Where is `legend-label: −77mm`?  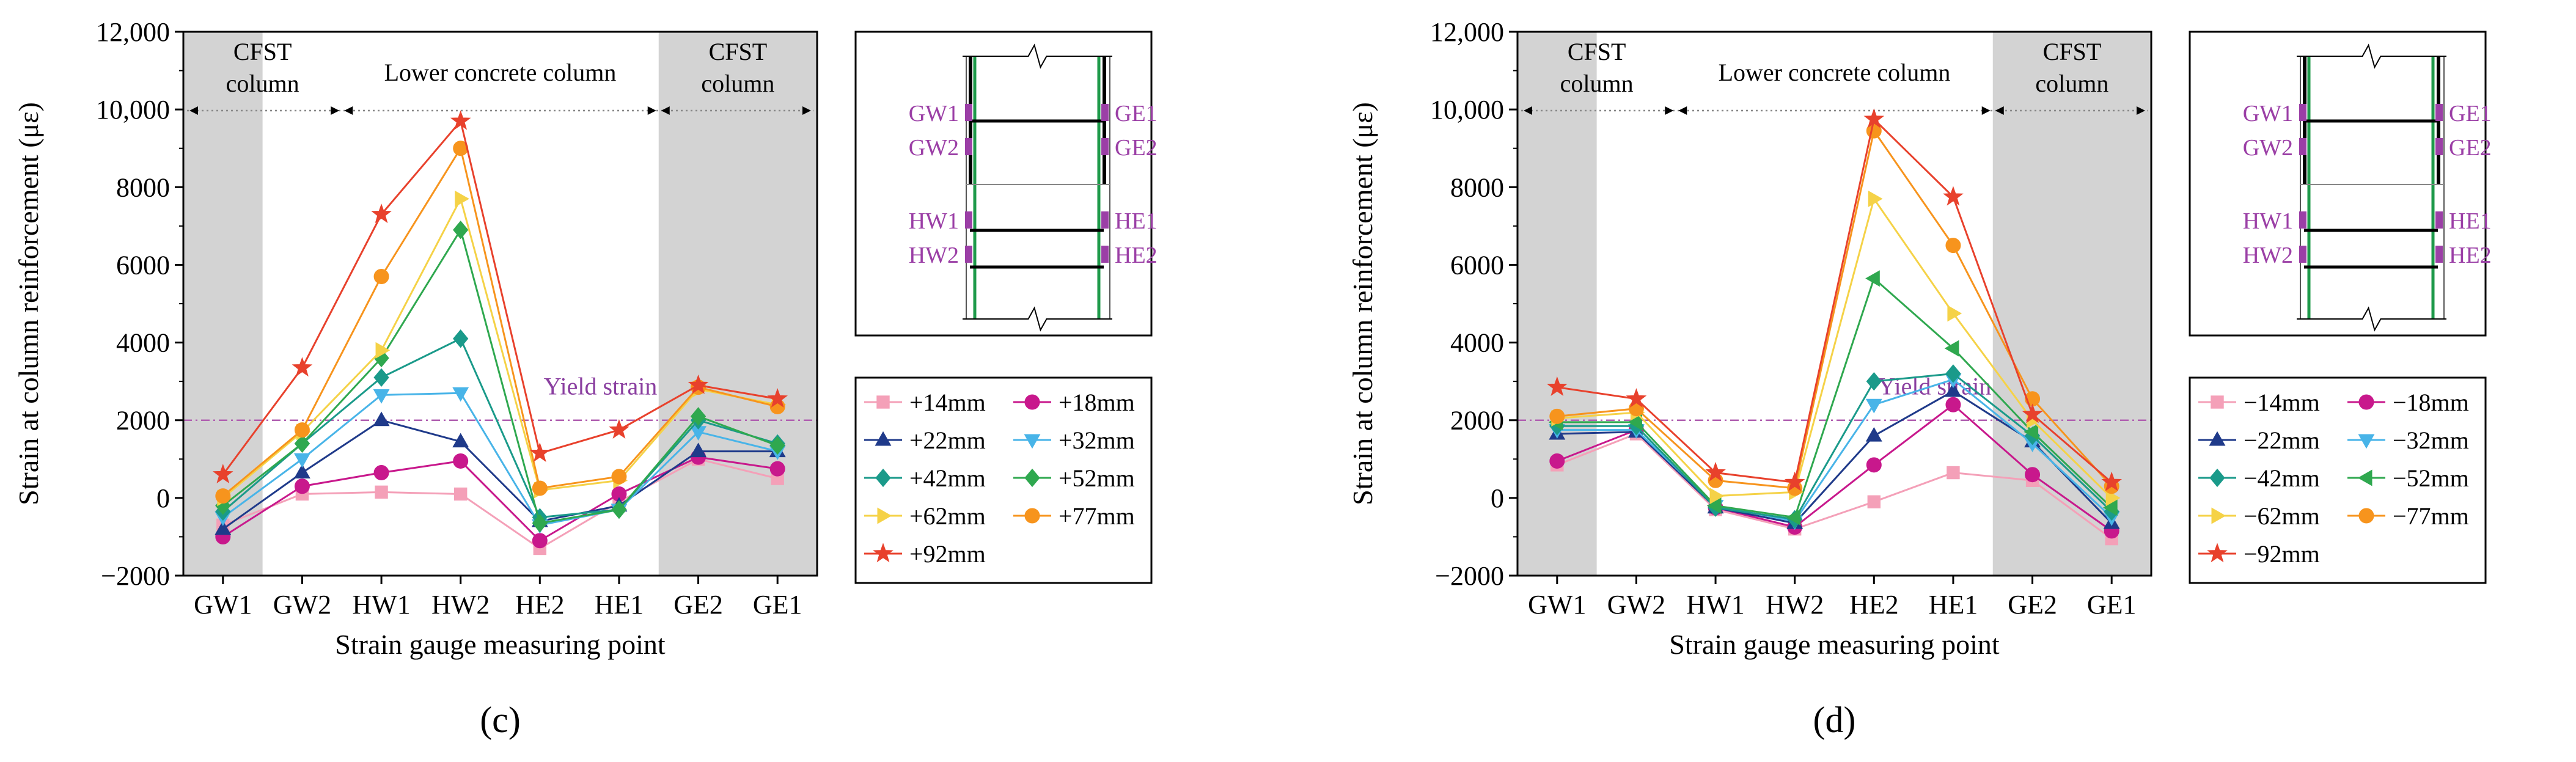 legend-label: −77mm is located at coordinates (2431, 516).